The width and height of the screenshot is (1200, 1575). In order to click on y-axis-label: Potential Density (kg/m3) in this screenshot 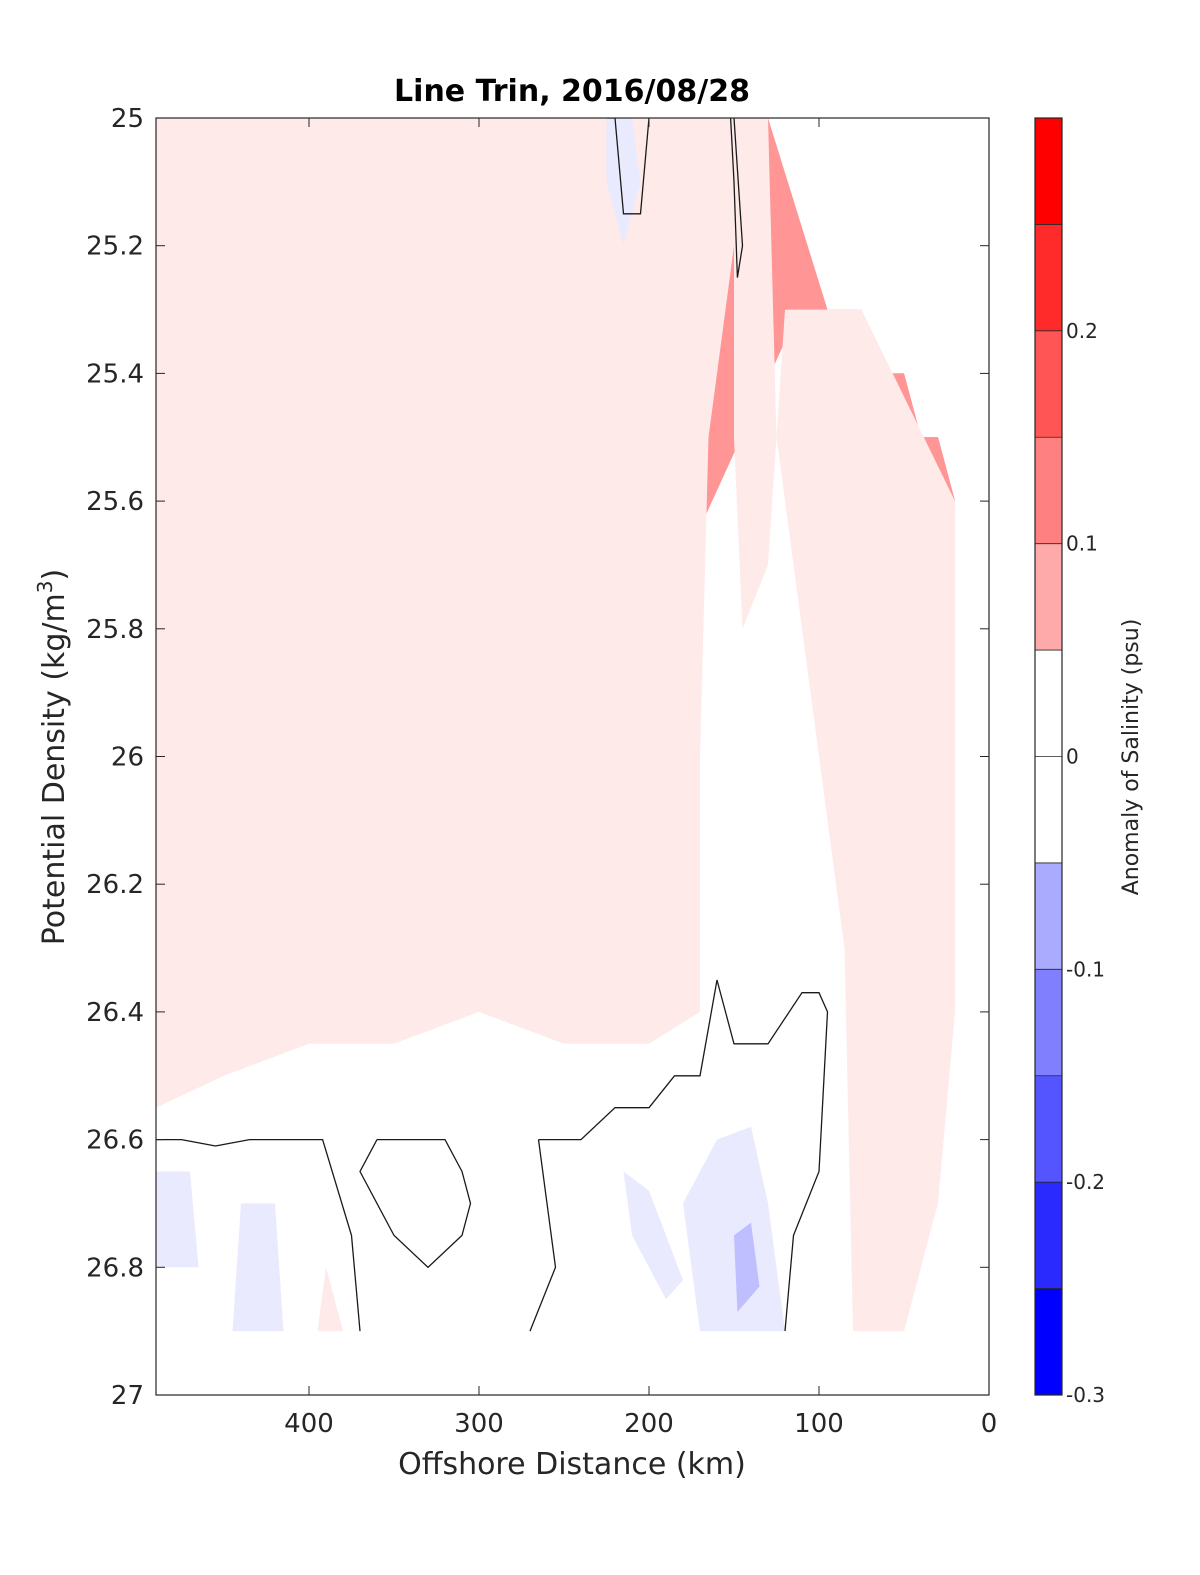, I will do `click(52, 757)`.